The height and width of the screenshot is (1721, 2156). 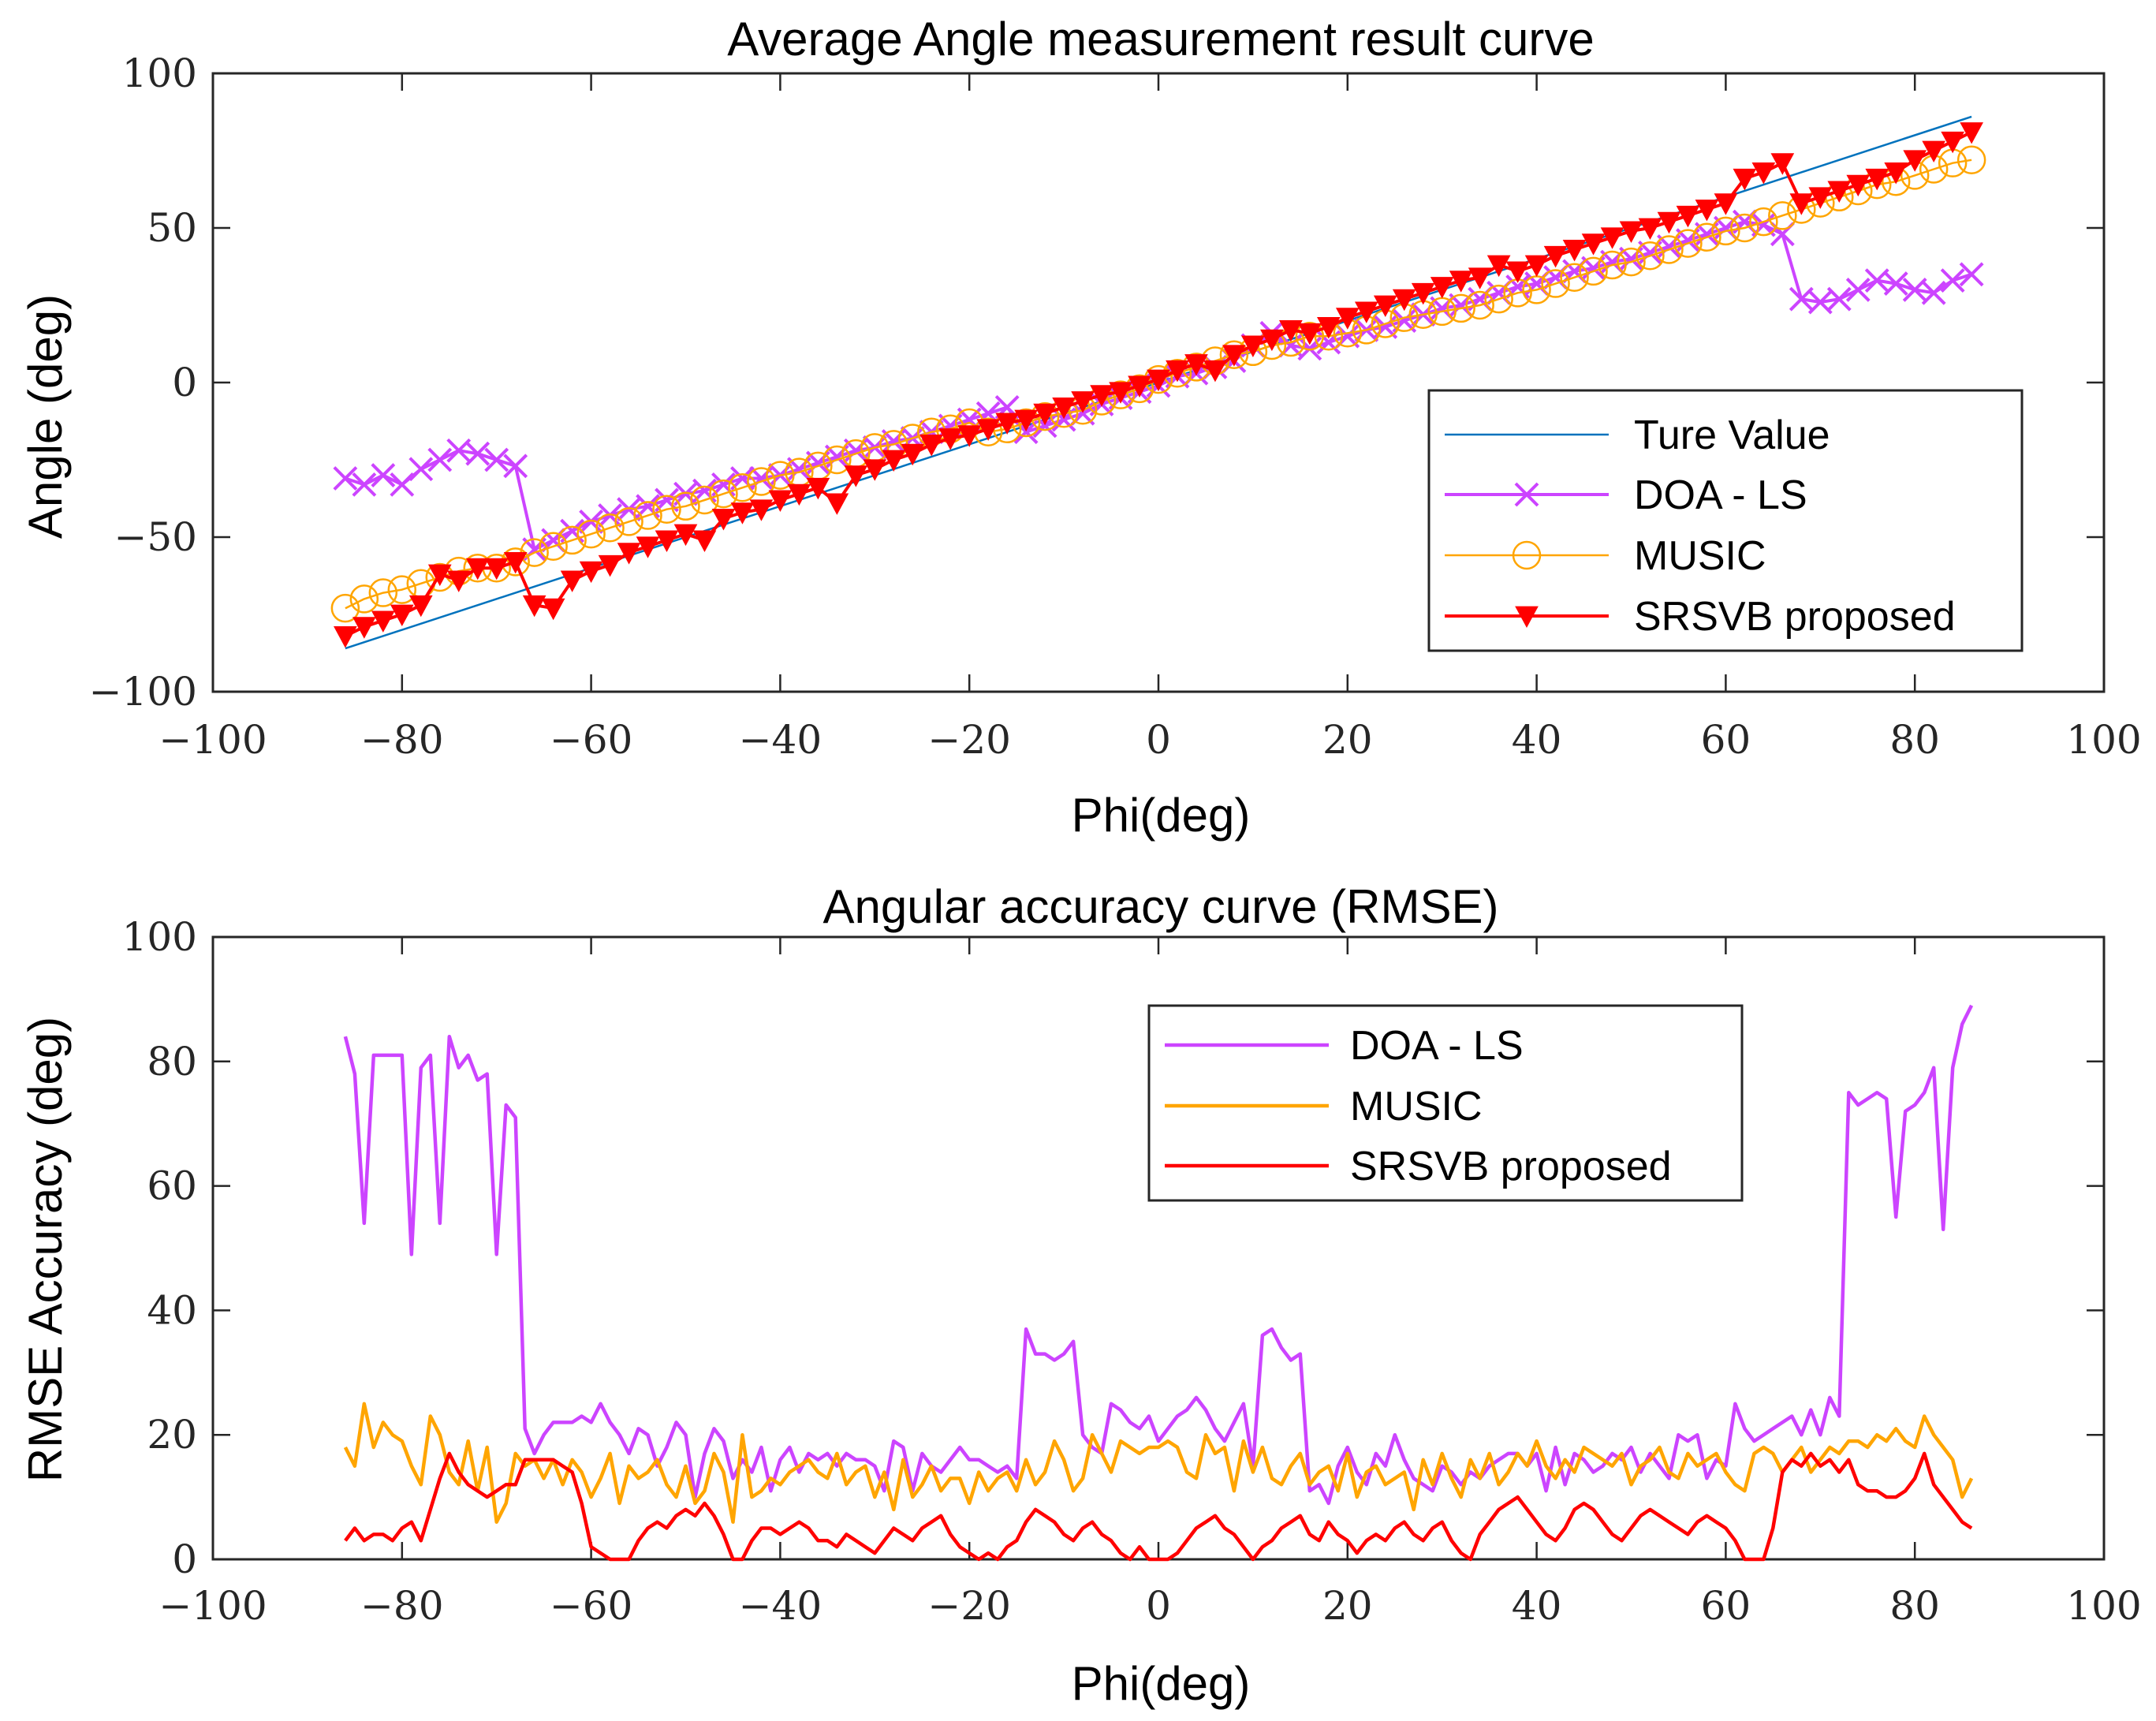 I want to click on legend-marker-doa-ls, so click(x=1526, y=494).